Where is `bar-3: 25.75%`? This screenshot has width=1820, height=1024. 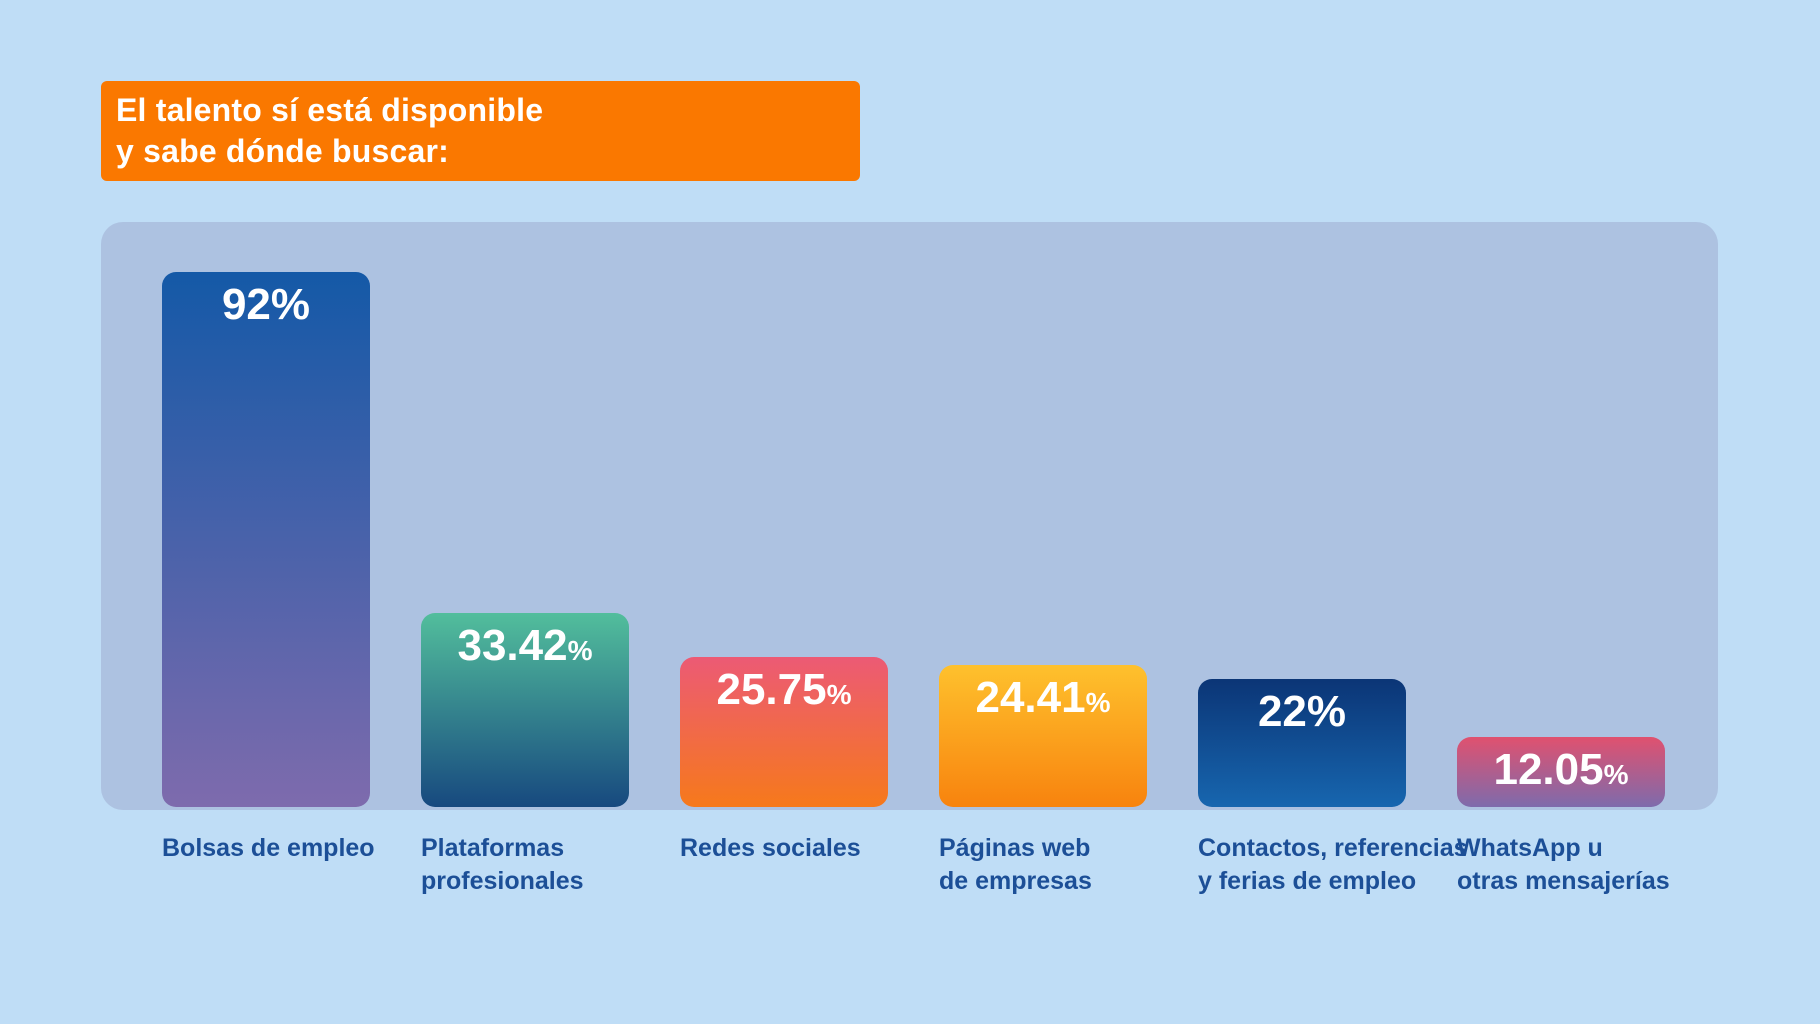
bar-3: 25.75% is located at coordinates (784, 732).